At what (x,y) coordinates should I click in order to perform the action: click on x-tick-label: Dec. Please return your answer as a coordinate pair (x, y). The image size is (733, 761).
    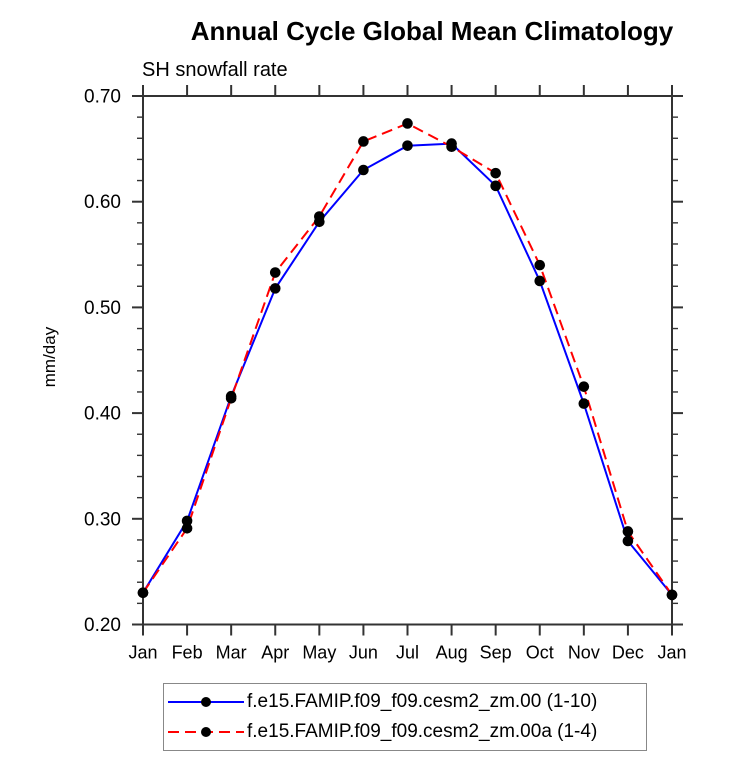
    Looking at the image, I should click on (628, 653).